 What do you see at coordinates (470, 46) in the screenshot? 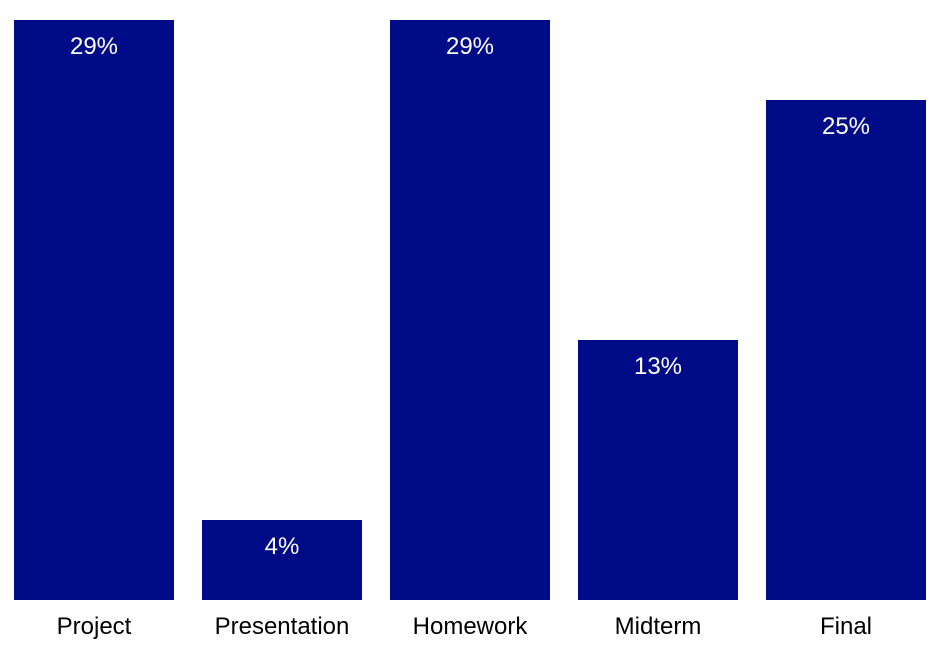
I see `value-label-homework: 29%` at bounding box center [470, 46].